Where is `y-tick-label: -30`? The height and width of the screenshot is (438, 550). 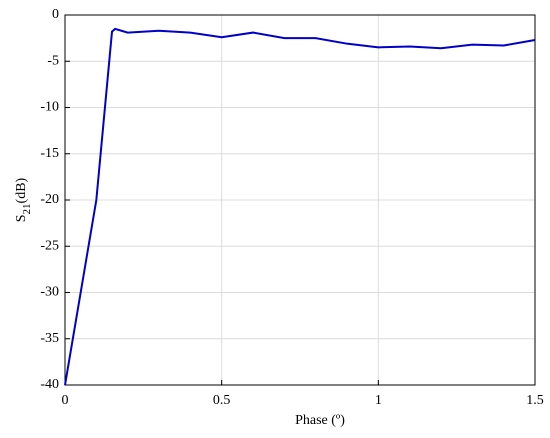 y-tick-label: -30 is located at coordinates (49, 292).